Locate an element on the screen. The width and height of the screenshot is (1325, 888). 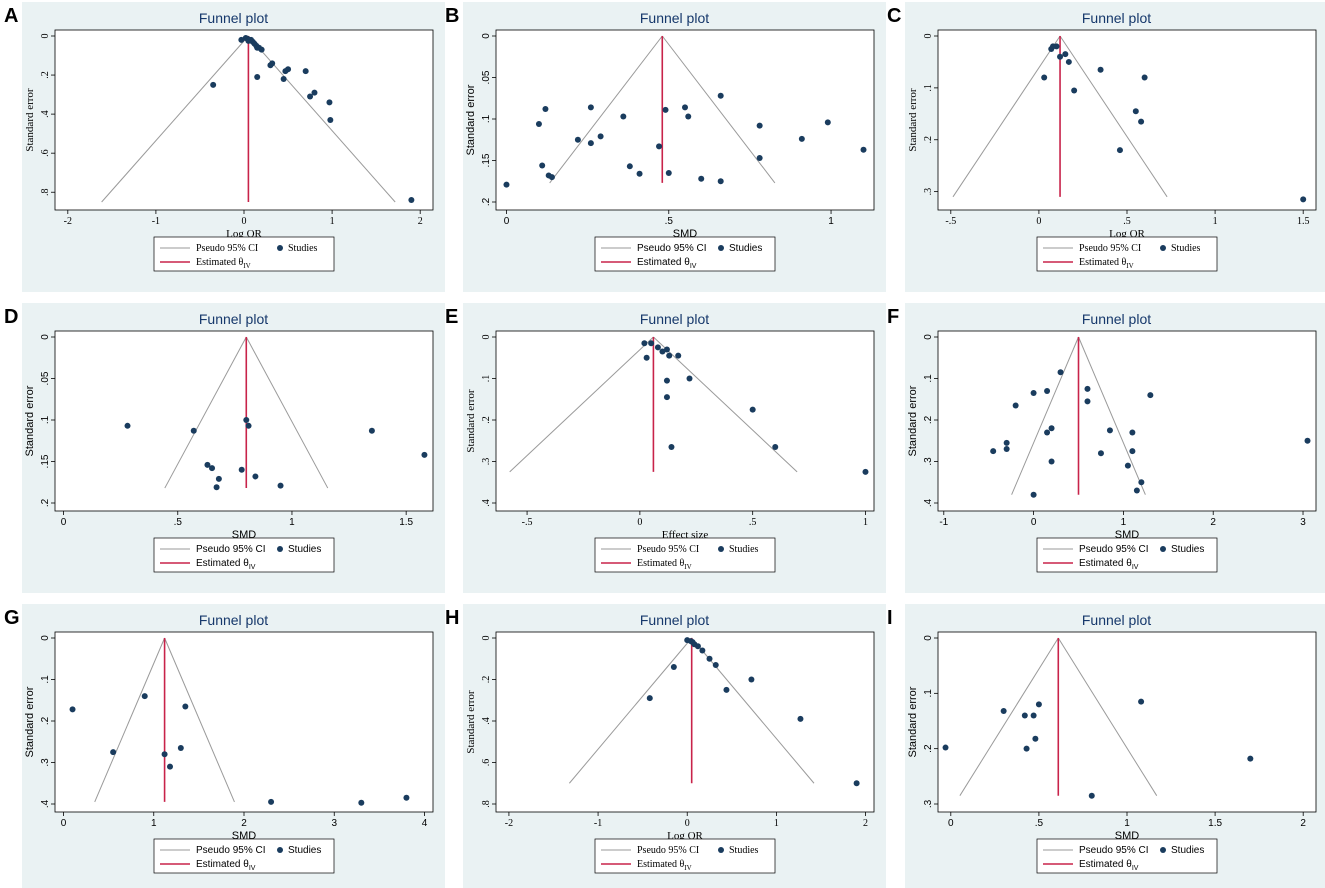
chart-f-legend-estimate-label: Estimated θIV is located at coordinates (1109, 564).